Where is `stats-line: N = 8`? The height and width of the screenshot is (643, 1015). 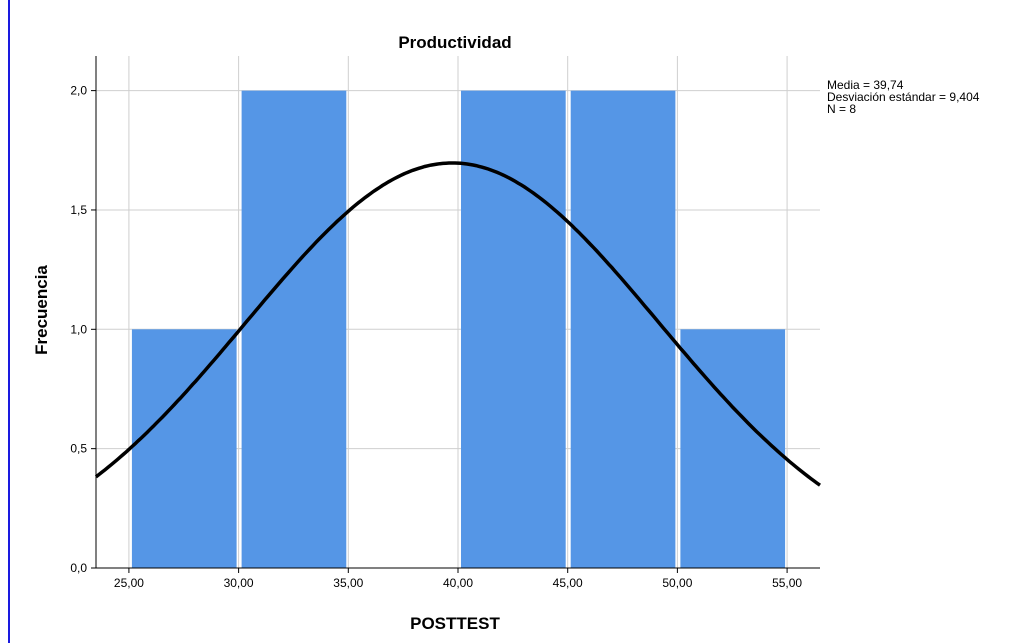
stats-line: N = 8 is located at coordinates (841, 109).